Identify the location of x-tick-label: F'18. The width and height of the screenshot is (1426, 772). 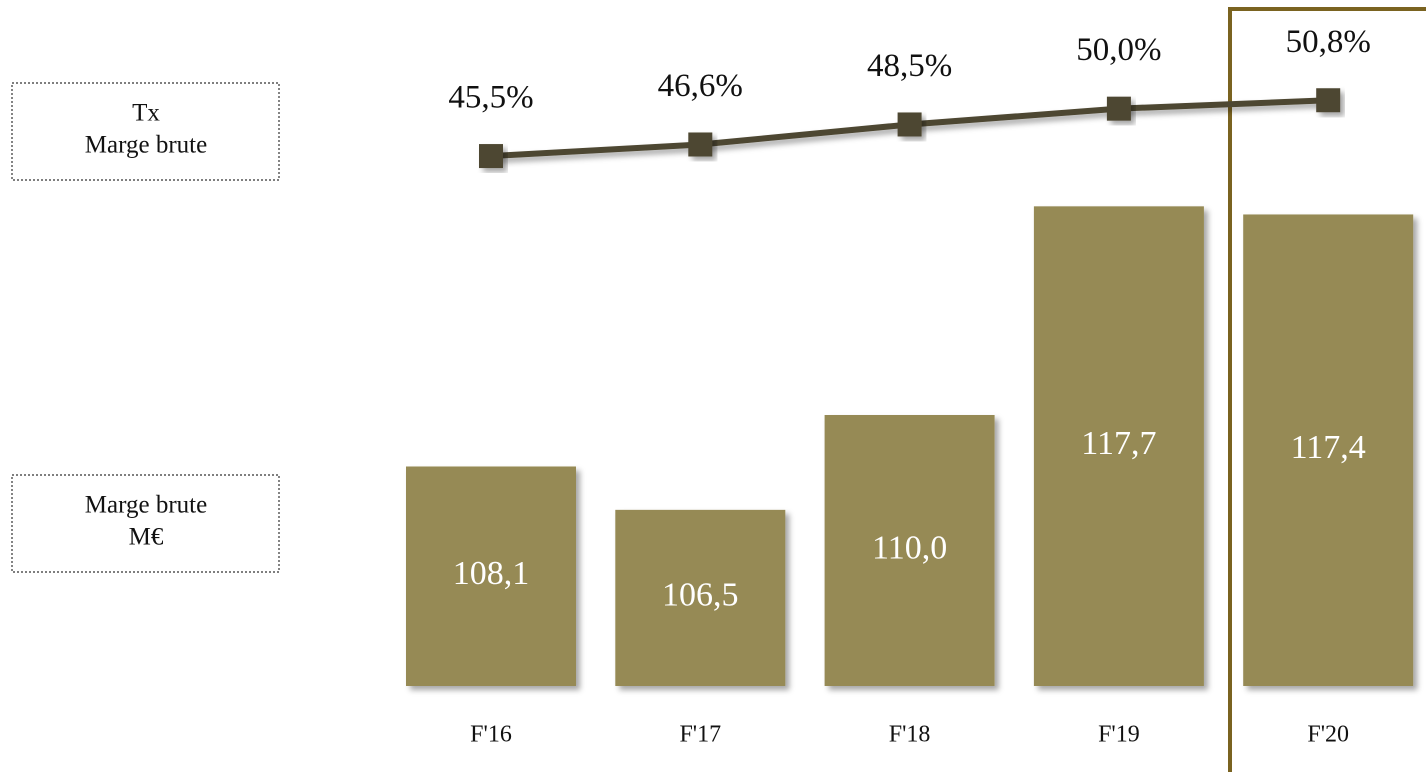
(910, 735).